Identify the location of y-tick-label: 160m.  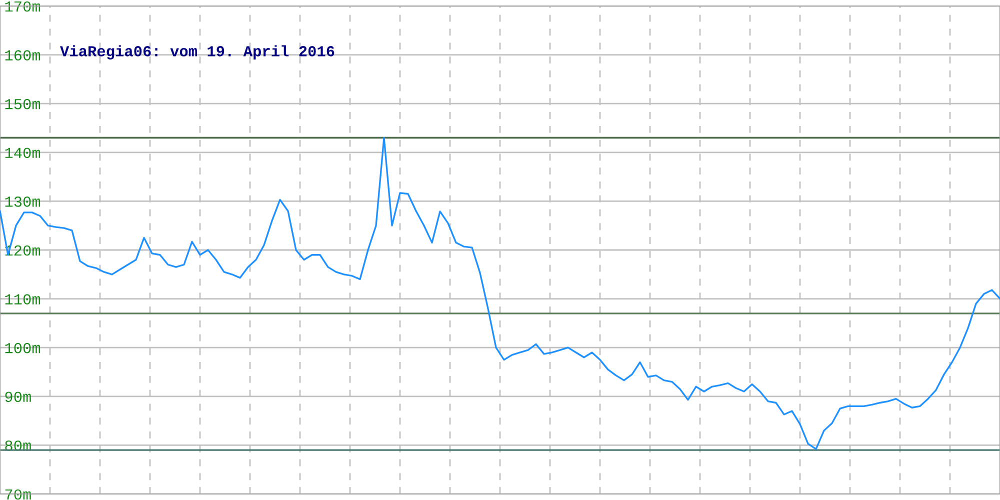
(22, 55).